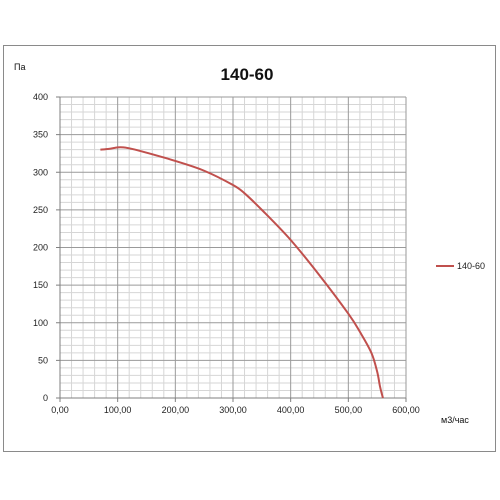 The width and height of the screenshot is (500, 500). I want to click on y-axis-title: Па, so click(19, 67).